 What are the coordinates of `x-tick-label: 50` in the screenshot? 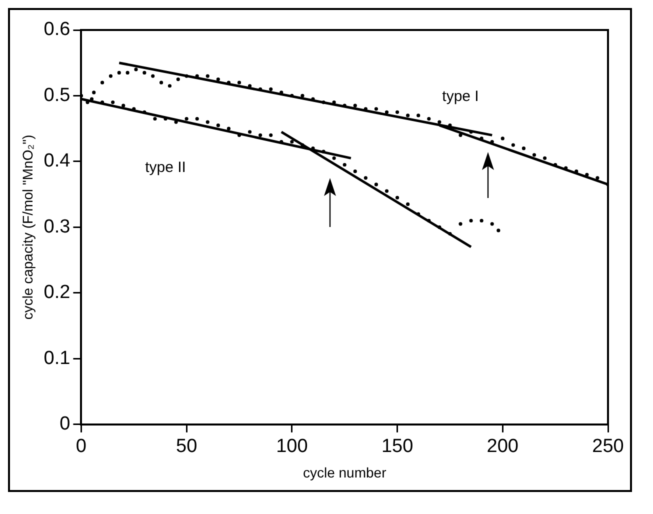 It's located at (187, 447).